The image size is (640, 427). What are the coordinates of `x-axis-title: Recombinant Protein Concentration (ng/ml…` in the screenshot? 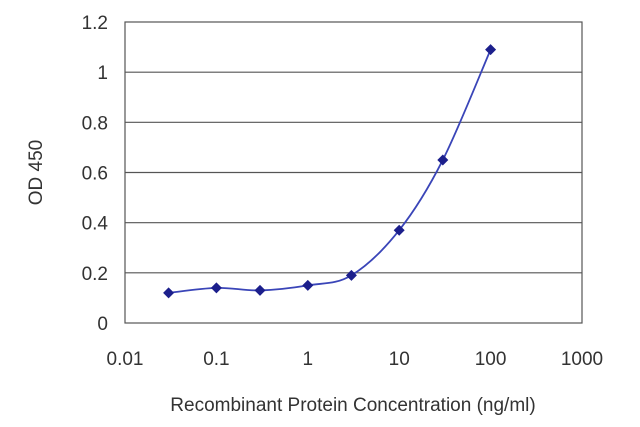 It's located at (352, 405).